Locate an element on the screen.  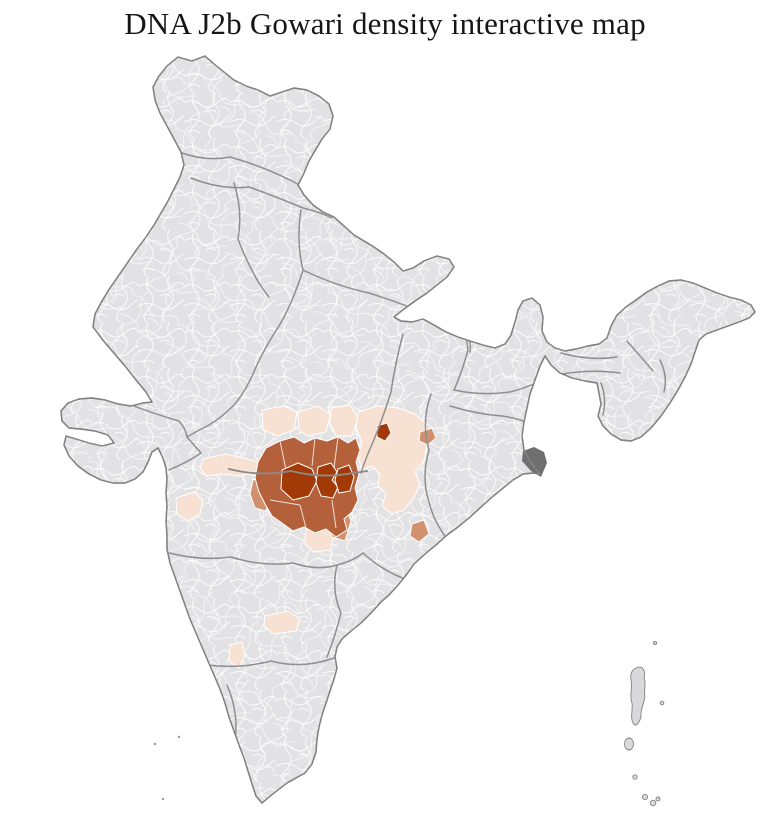
andaman-nicobar-islands is located at coordinates (644, 723).